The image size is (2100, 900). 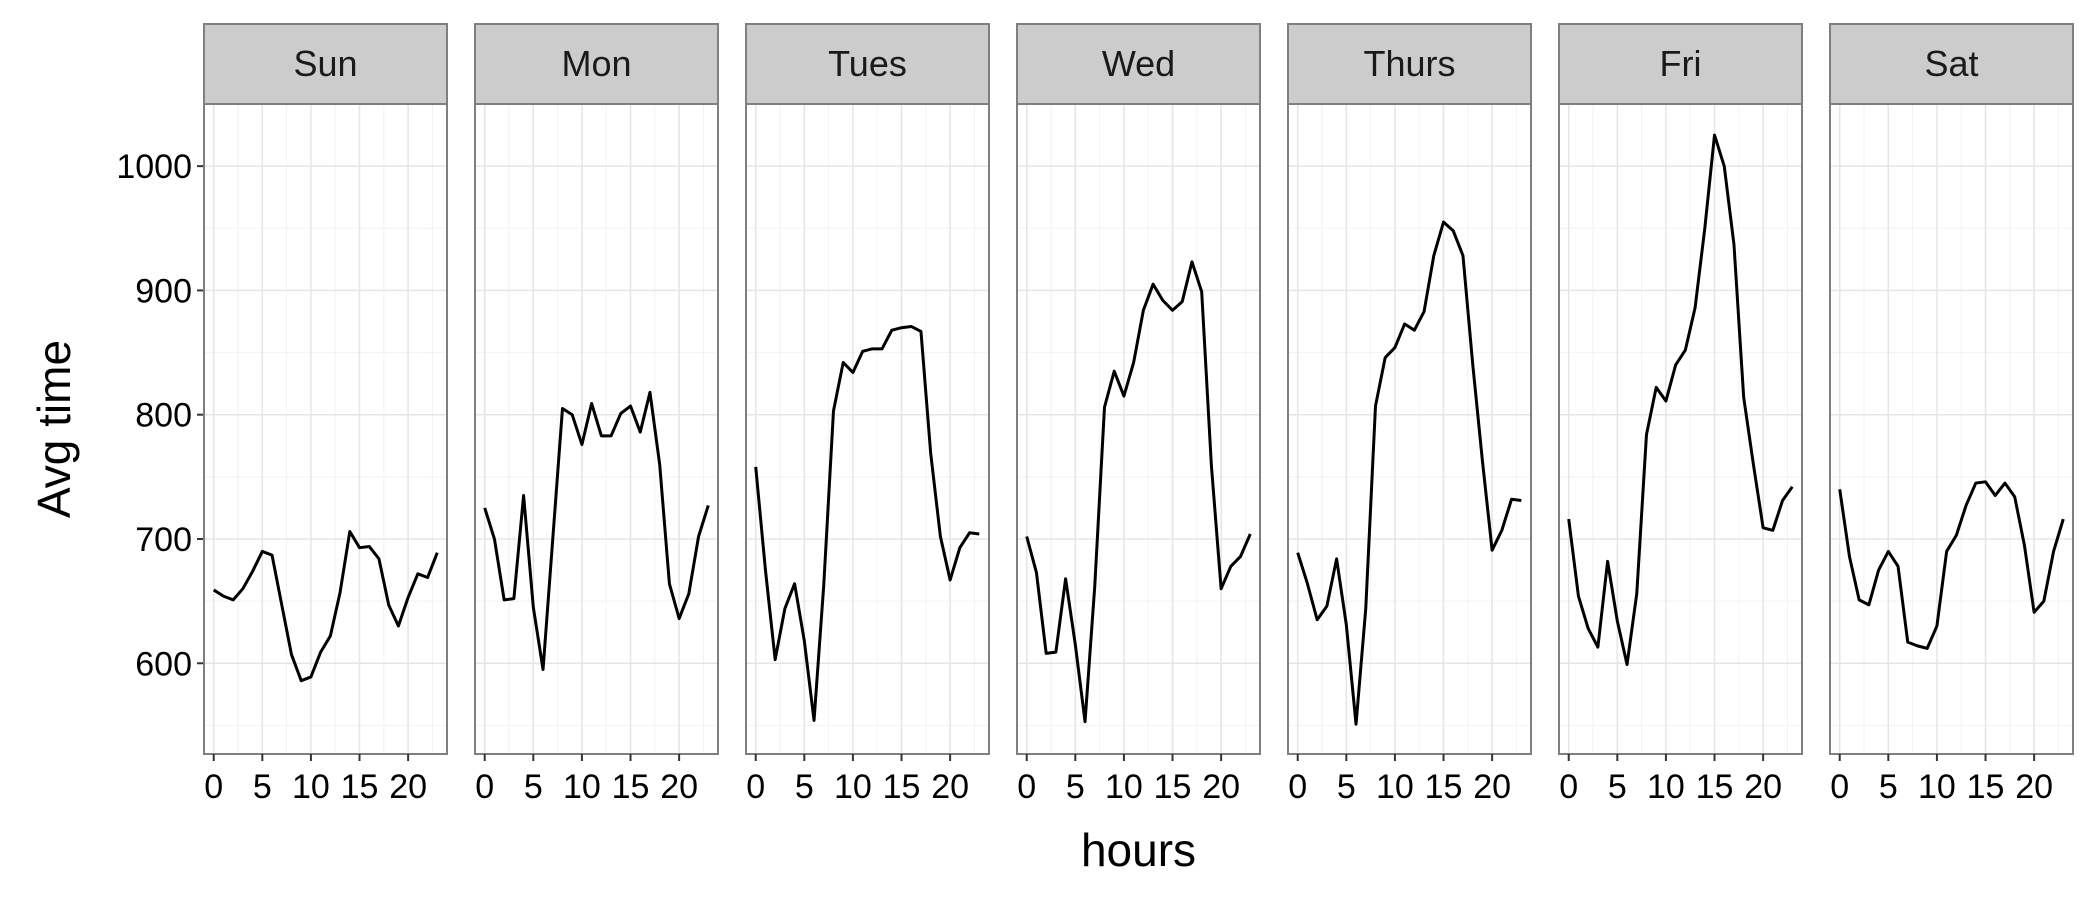 What do you see at coordinates (1951, 565) in the screenshot?
I see `series-line-sat` at bounding box center [1951, 565].